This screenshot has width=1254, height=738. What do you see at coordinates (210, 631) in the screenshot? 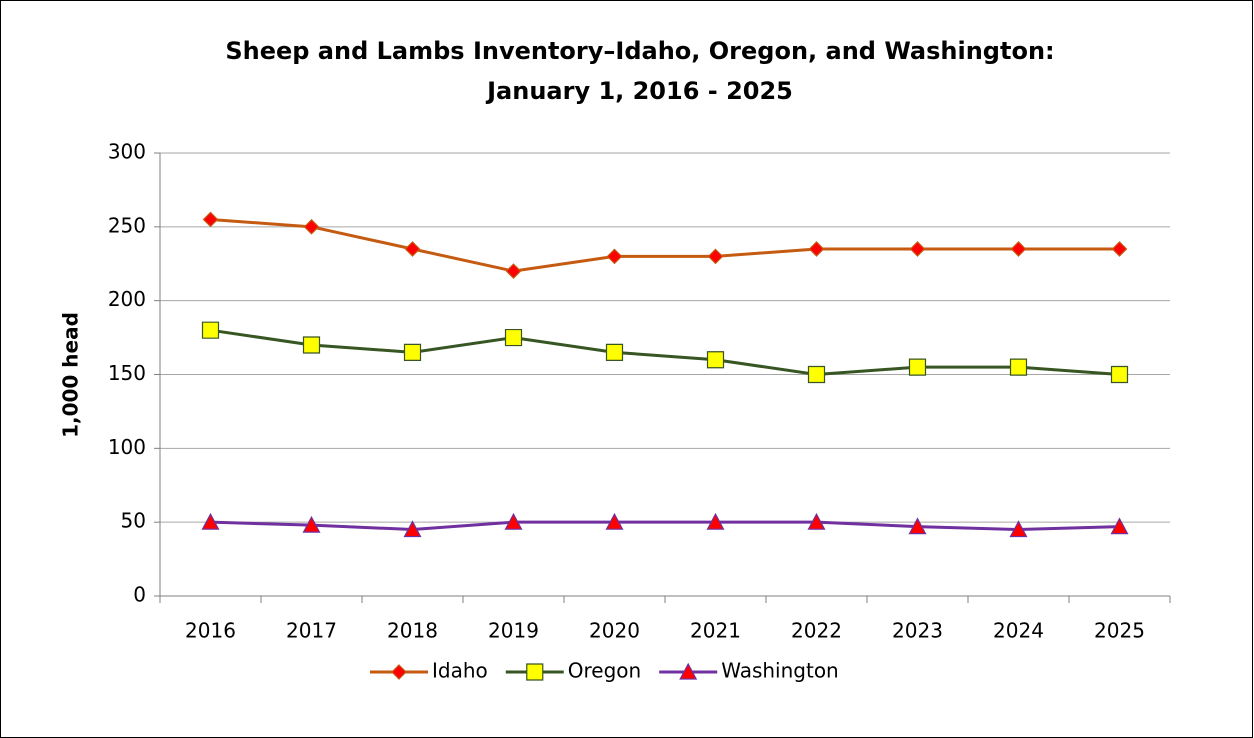
I see `x-tick-label: 2016` at bounding box center [210, 631].